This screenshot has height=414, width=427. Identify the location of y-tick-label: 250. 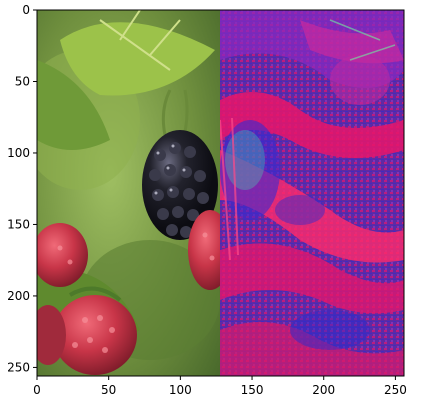
(18, 367).